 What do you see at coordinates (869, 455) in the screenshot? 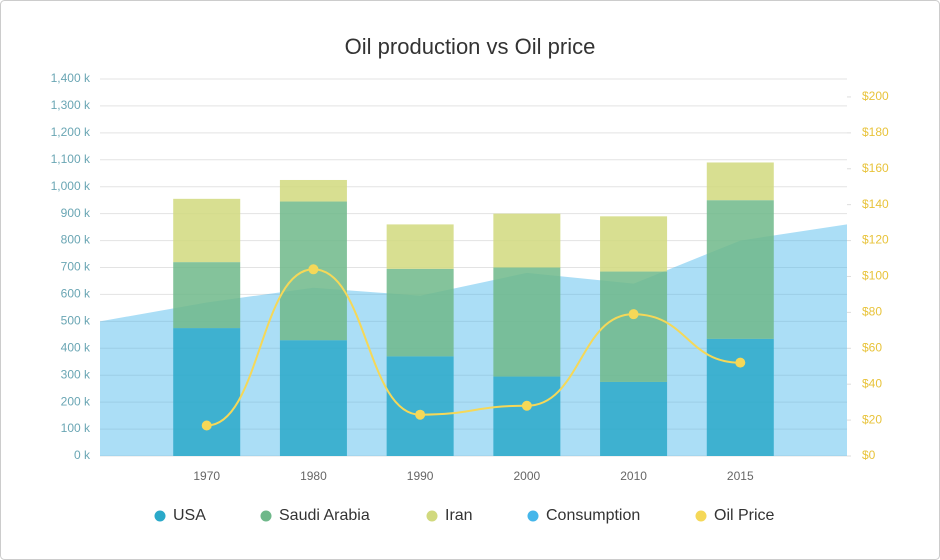
I see `y2-tick-label: $0` at bounding box center [869, 455].